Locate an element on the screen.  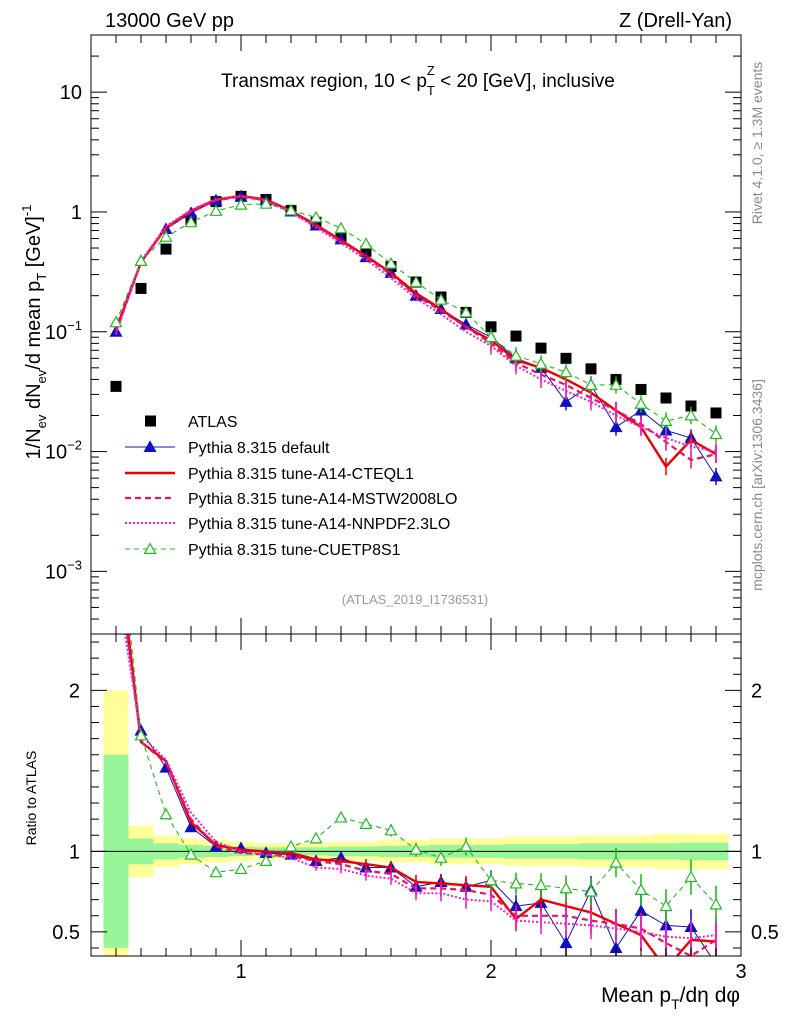
main-ytick-label: 10⁻³ is located at coordinates (63, 570).